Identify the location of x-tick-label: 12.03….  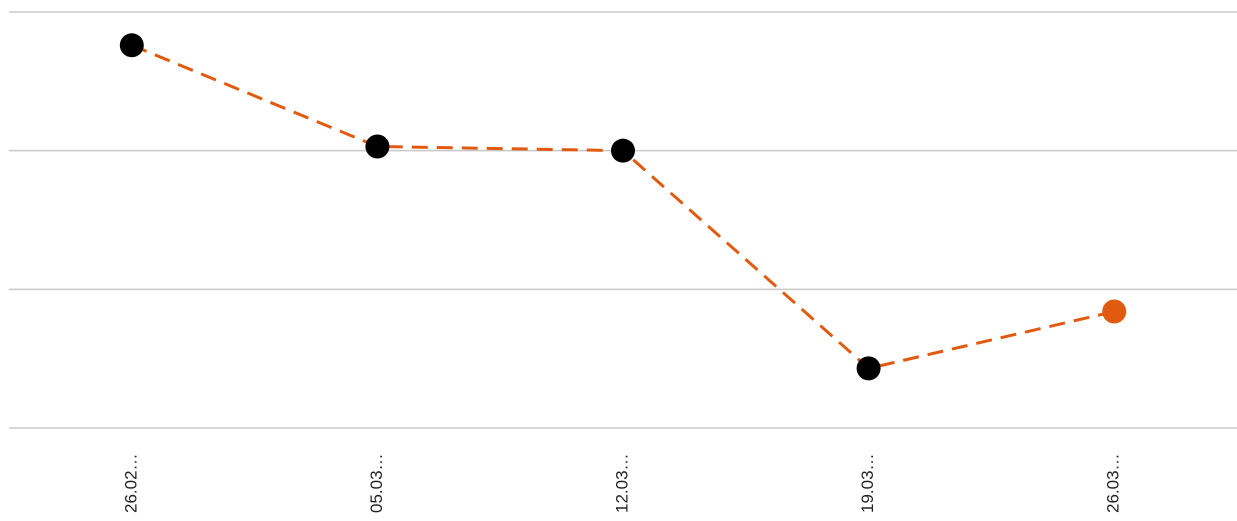
(621, 483).